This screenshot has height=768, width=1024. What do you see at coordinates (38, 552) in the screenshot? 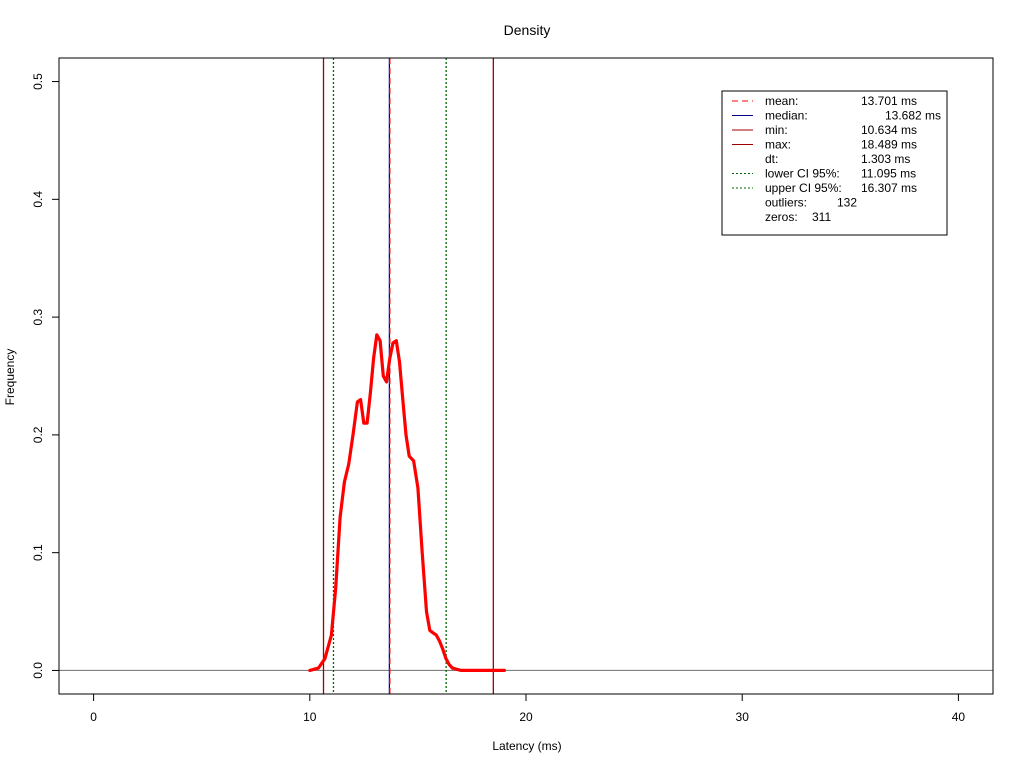
I see `y-tick-label: 0.1` at bounding box center [38, 552].